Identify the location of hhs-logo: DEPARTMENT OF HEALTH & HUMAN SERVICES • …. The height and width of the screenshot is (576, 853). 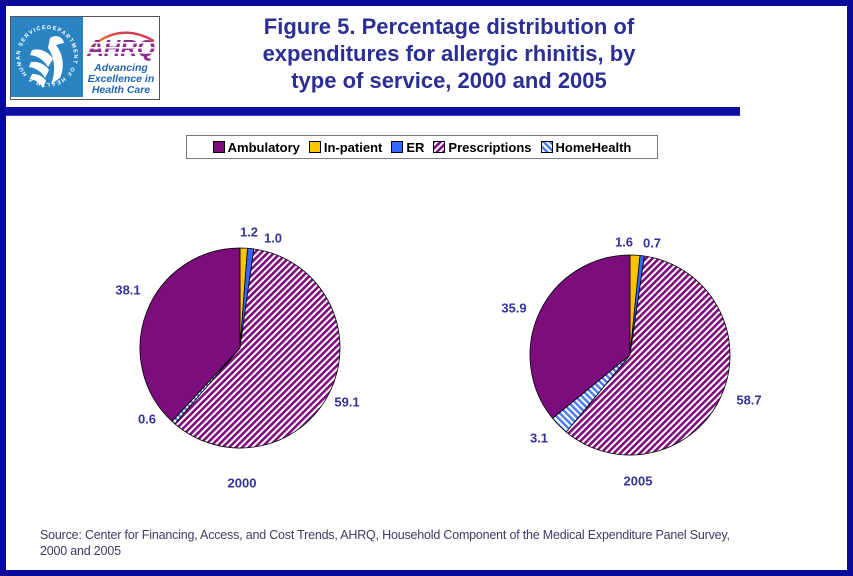
(47, 57).